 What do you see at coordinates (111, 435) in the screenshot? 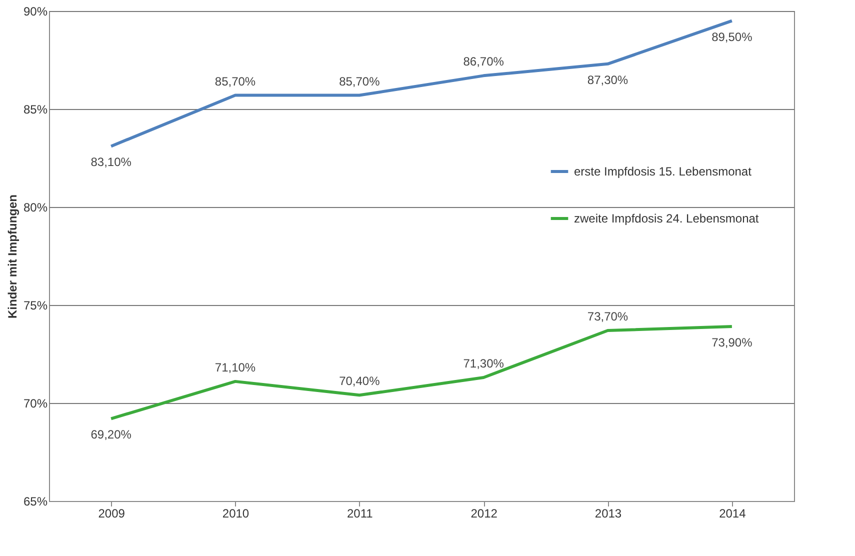
I see `data-label: 69,20%` at bounding box center [111, 435].